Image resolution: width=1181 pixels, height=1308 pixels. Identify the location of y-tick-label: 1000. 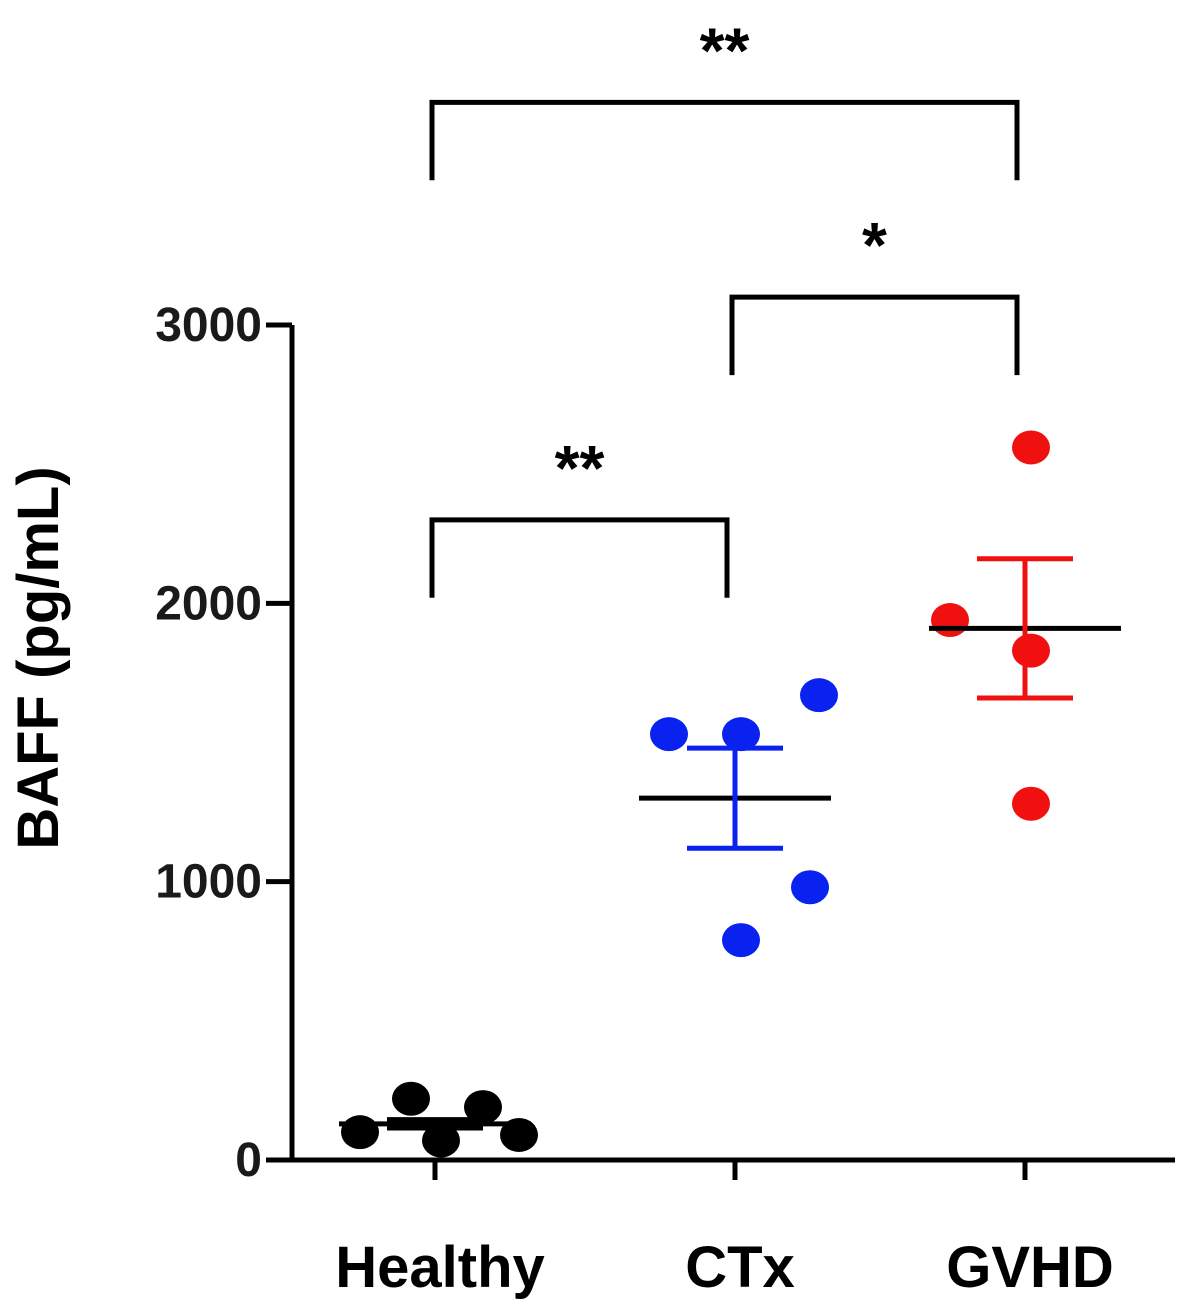
(208, 882).